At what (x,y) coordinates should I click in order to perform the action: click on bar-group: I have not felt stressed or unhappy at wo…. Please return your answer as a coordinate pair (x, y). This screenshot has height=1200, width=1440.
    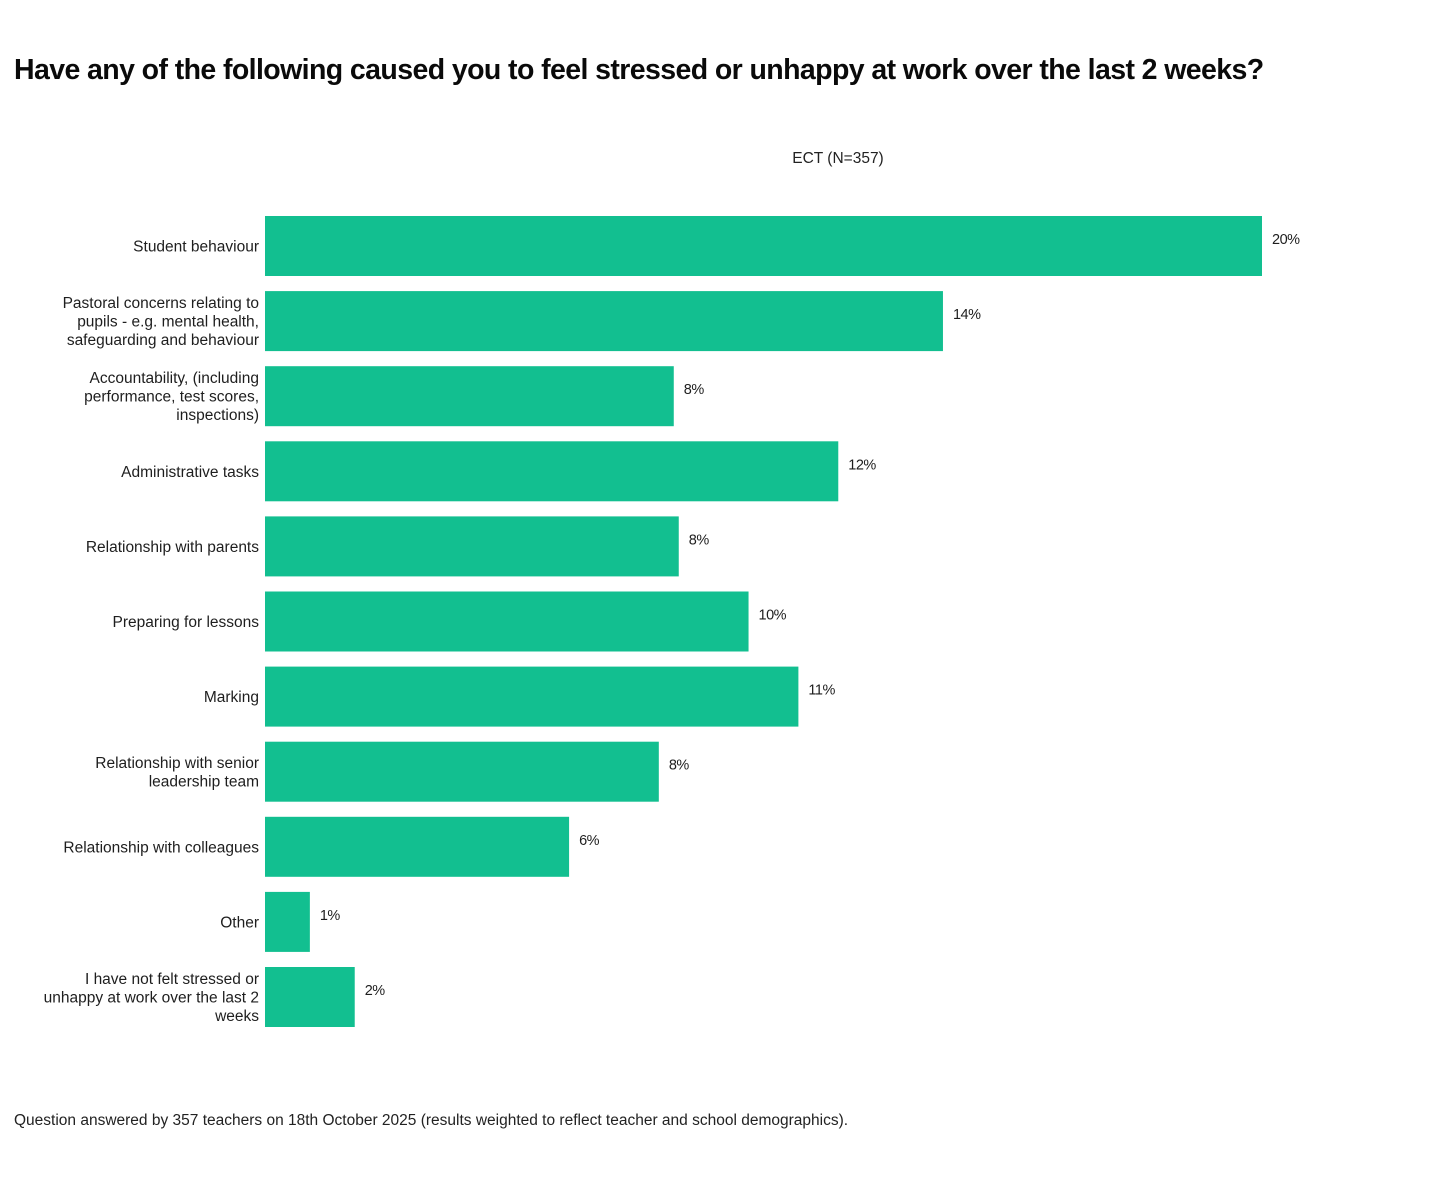
    Looking at the image, I should click on (215, 997).